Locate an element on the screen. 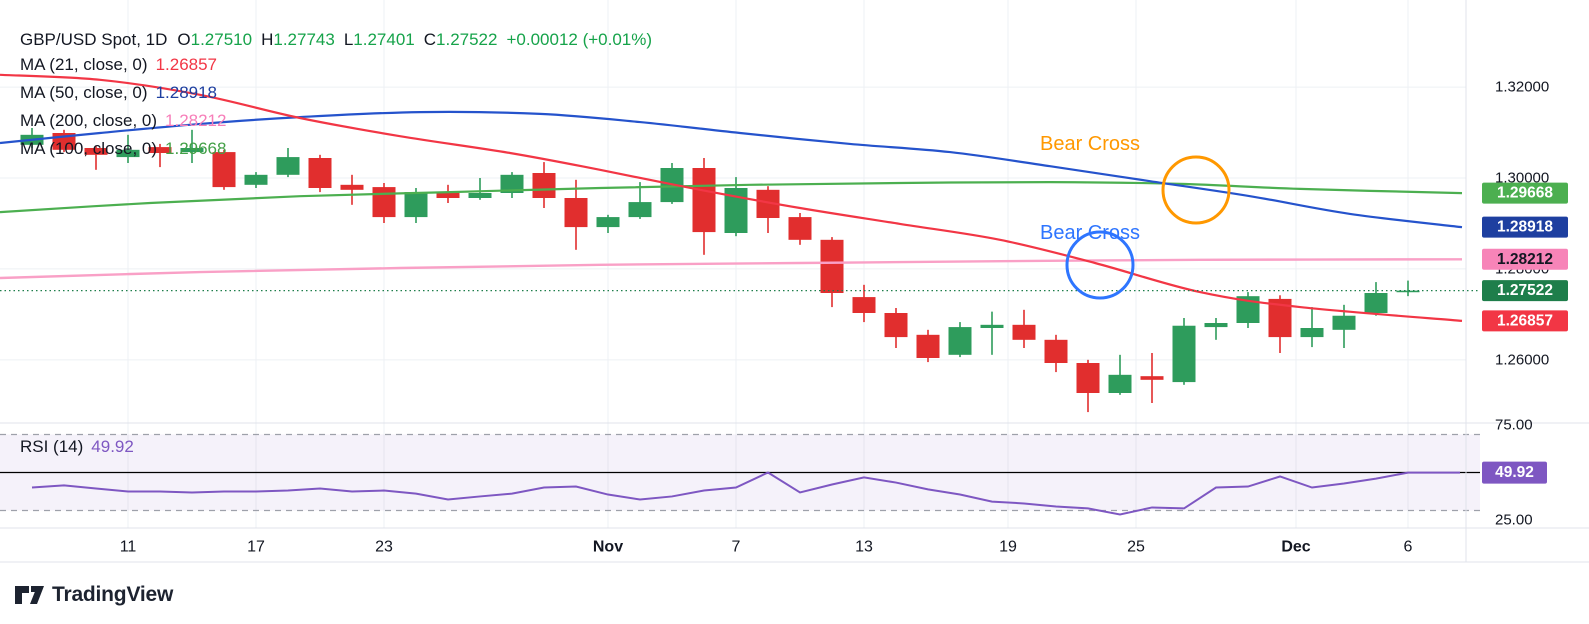 Image resolution: width=1589 pixels, height=624 pixels. legend-ma-50: MA (50, close, 0) 1.28918 is located at coordinates (119, 92).